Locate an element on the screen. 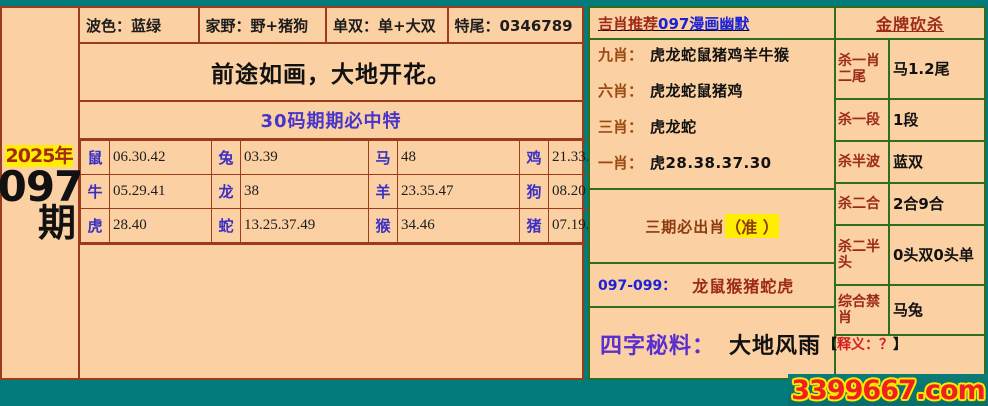 The height and width of the screenshot is (406, 988). kill-label: 杀半波 is located at coordinates (863, 162).